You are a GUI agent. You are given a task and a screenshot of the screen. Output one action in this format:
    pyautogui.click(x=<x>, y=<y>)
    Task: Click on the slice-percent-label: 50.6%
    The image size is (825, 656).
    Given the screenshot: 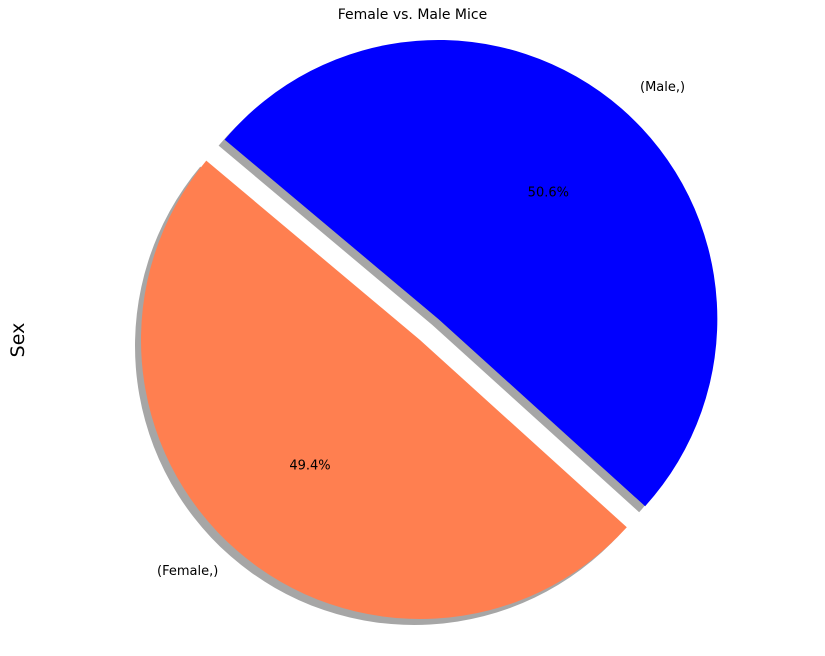 What is the action you would take?
    pyautogui.click(x=548, y=192)
    